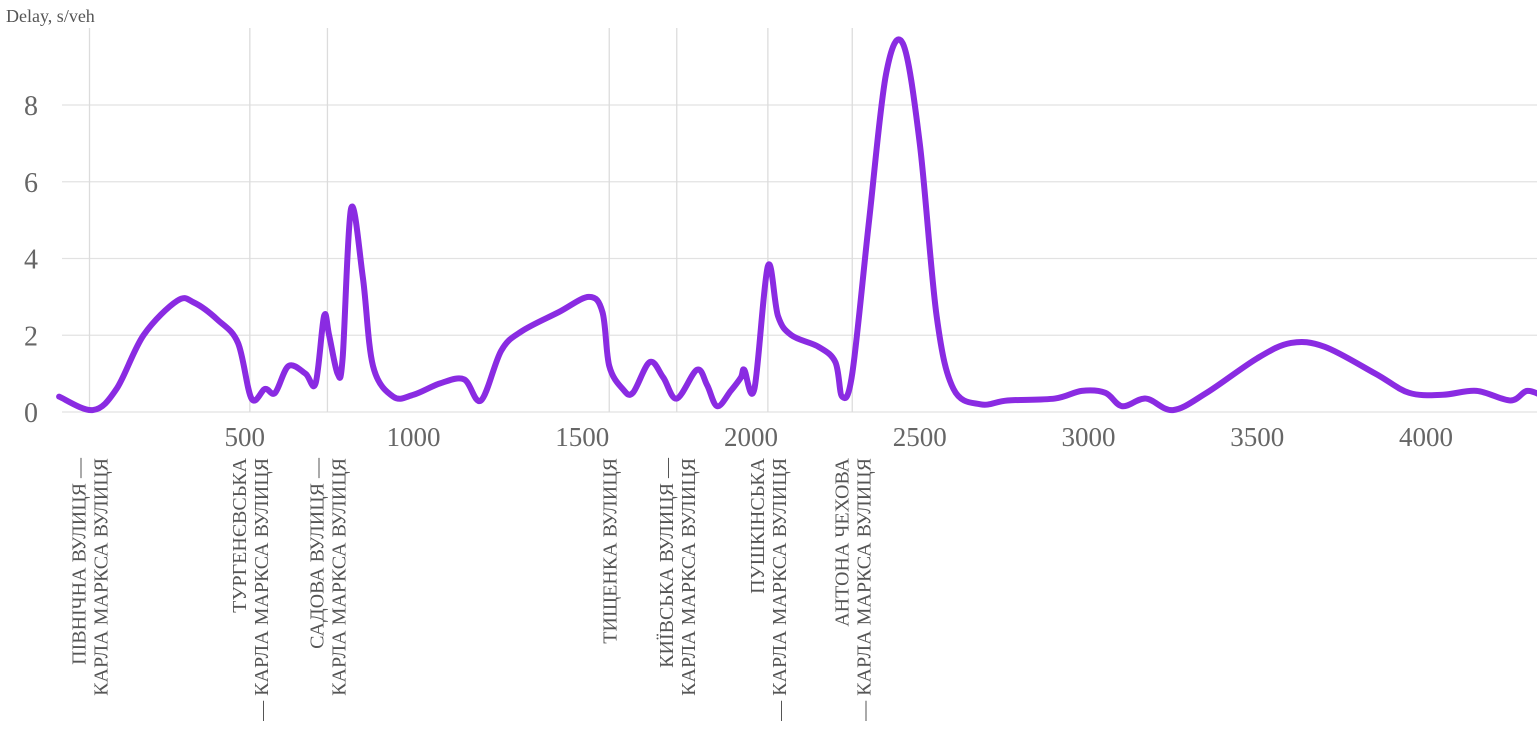 The width and height of the screenshot is (1537, 737). Describe the element at coordinates (31, 336) in the screenshot. I see `y-tick-label: 2` at that location.